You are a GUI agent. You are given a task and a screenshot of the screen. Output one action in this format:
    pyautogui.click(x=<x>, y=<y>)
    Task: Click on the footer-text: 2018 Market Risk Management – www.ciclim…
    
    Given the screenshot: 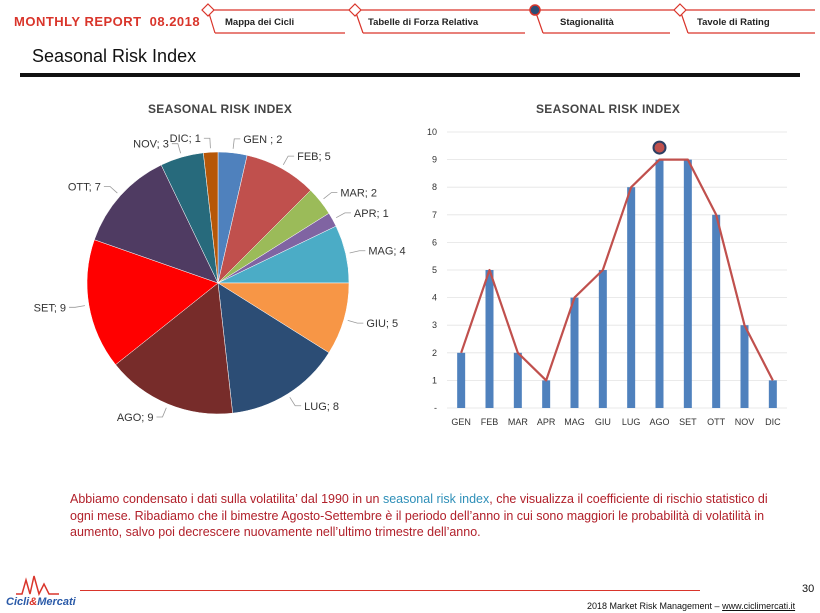 What is the action you would take?
    pyautogui.click(x=691, y=606)
    